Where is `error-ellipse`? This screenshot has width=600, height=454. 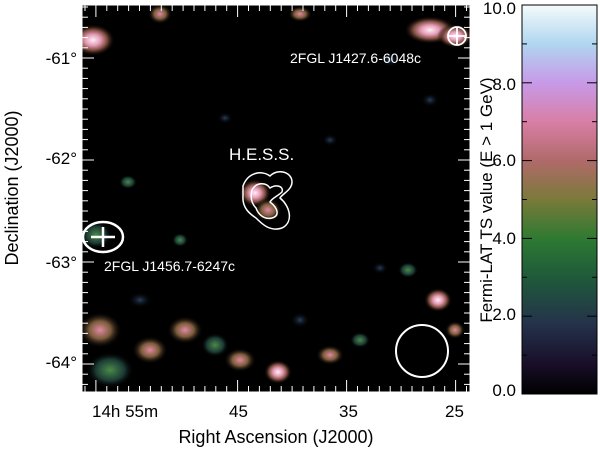
error-ellipse is located at coordinates (103, 237).